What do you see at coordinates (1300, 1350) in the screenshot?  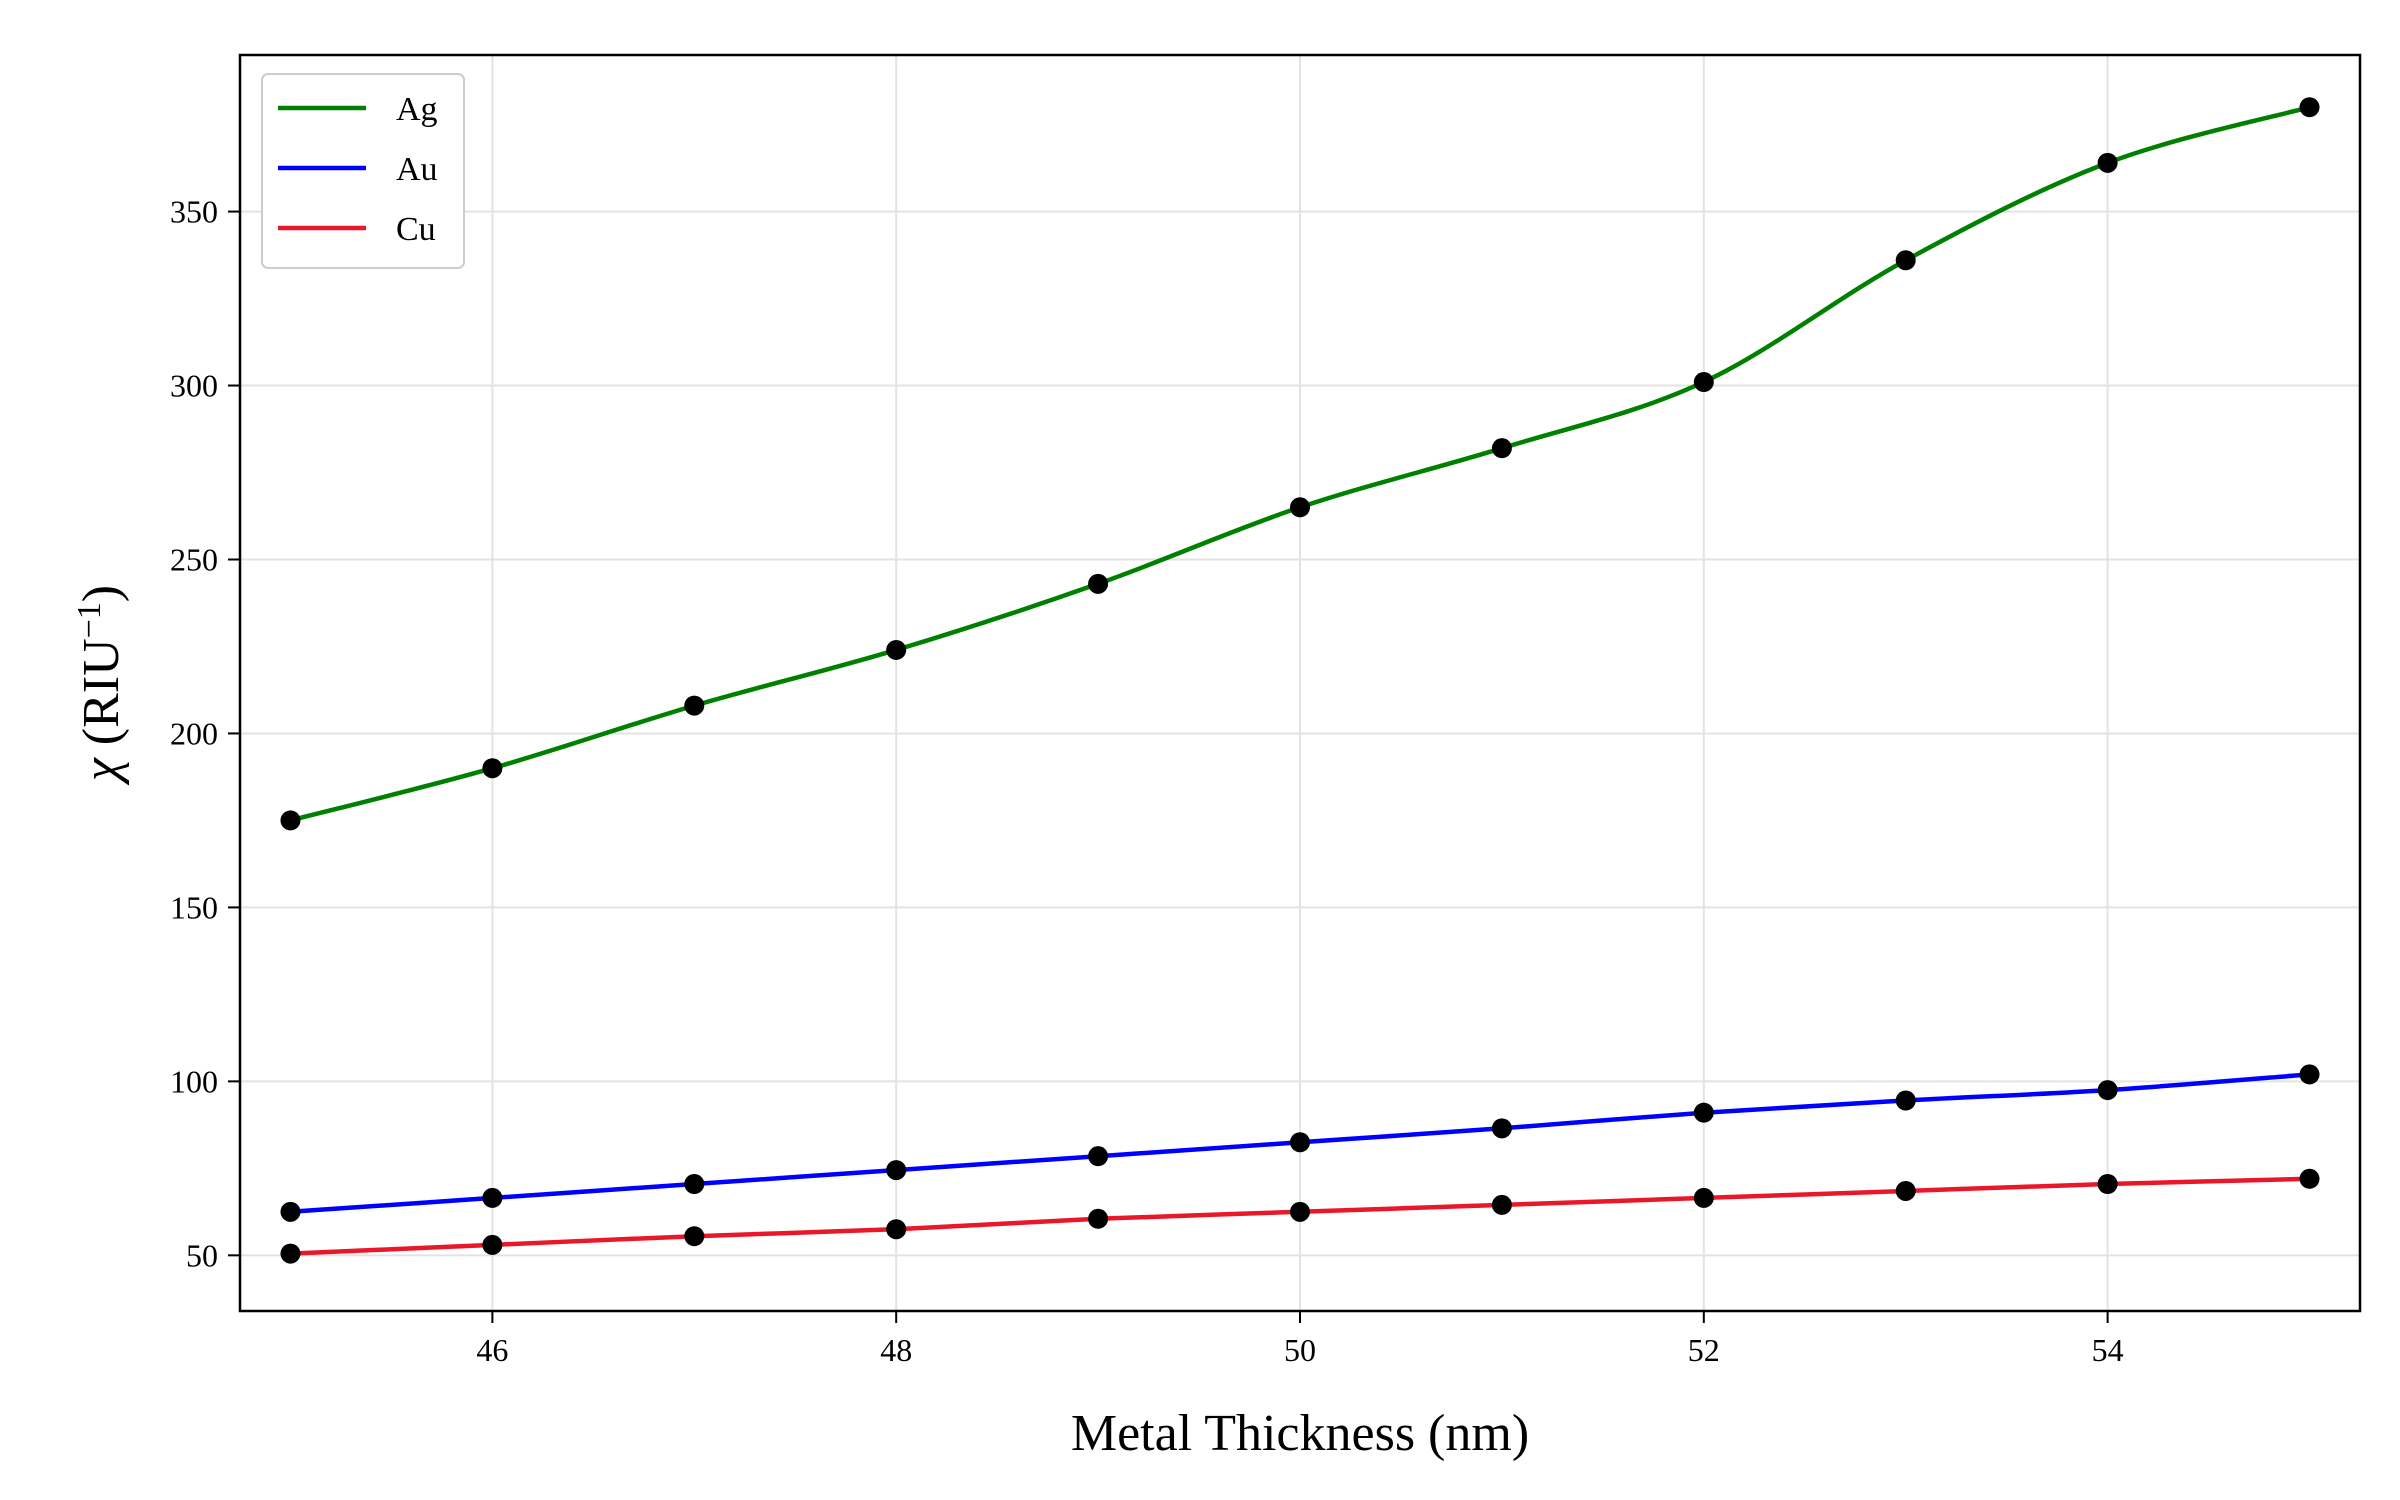 I see `x-tick-label: 50` at bounding box center [1300, 1350].